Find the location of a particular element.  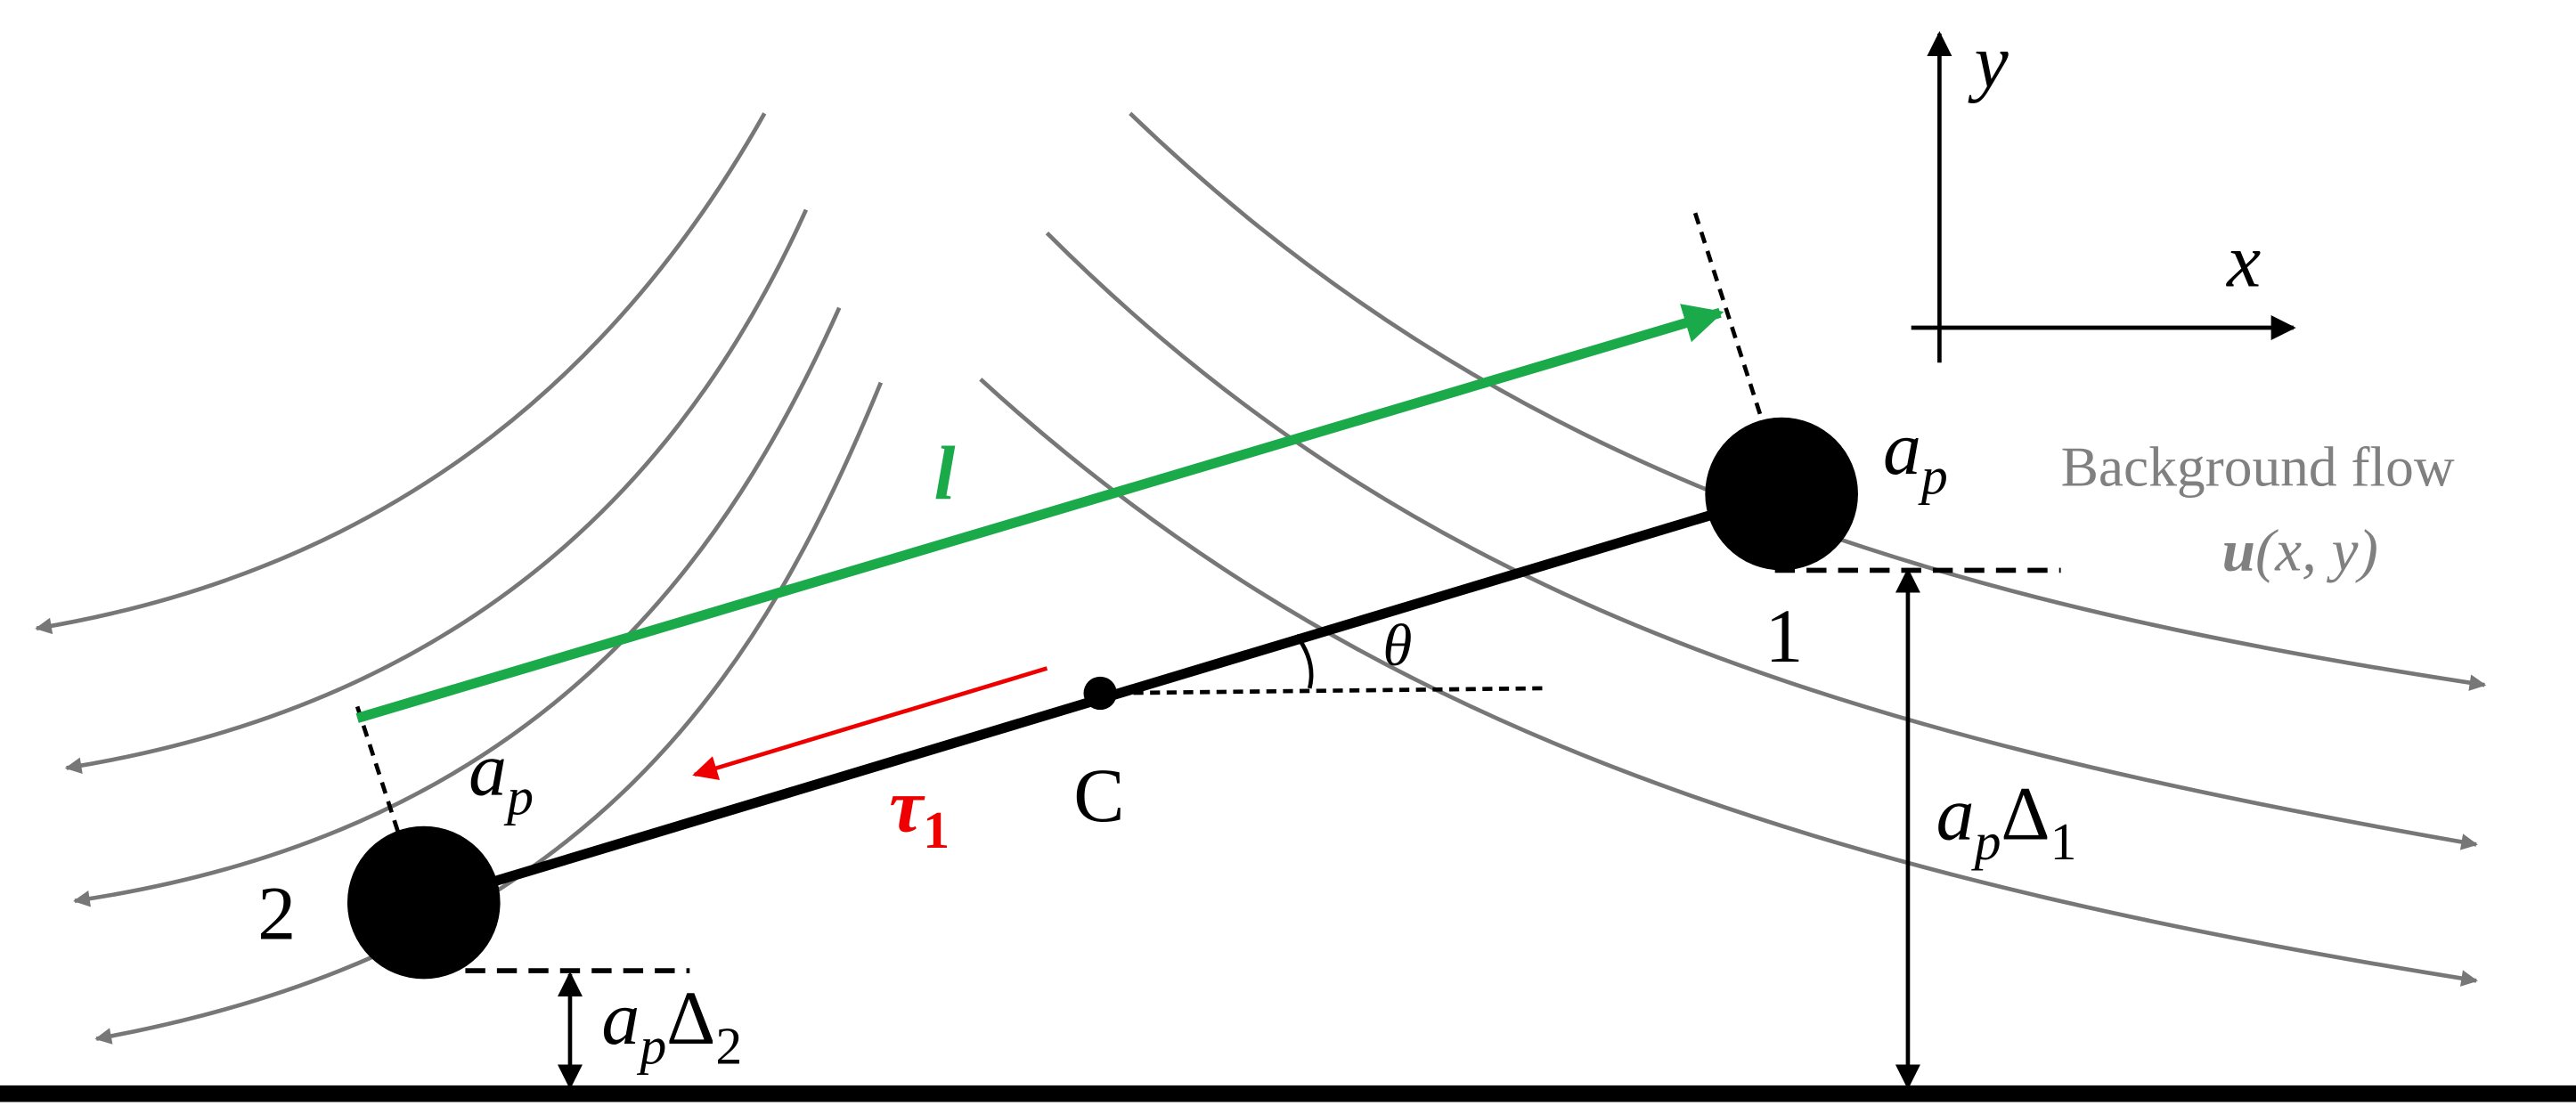

axes is located at coordinates (2104, 196).